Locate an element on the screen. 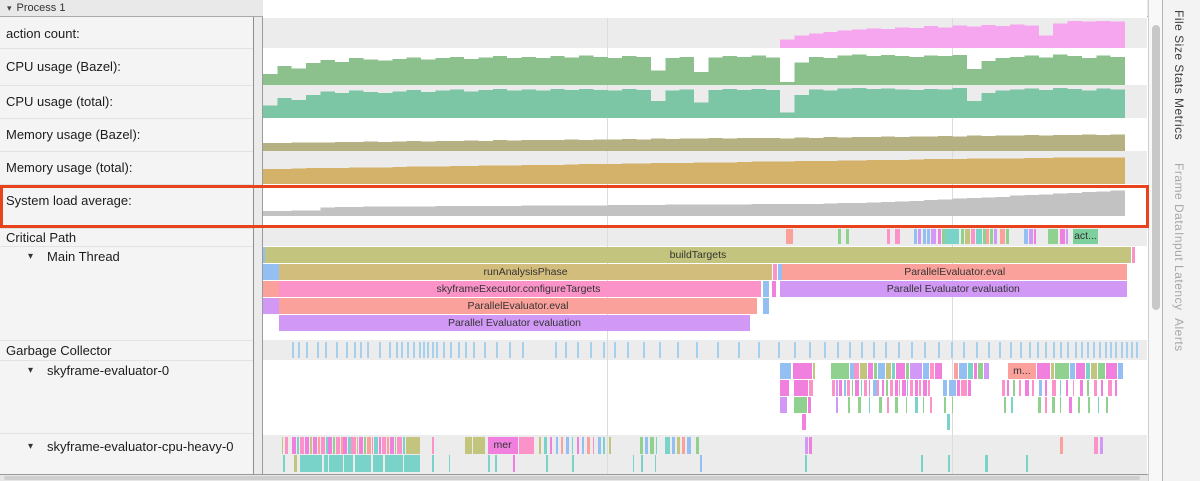 Image resolution: width=1200 pixels, height=481 pixels. counter-chart-action-count is located at coordinates (694, 34).